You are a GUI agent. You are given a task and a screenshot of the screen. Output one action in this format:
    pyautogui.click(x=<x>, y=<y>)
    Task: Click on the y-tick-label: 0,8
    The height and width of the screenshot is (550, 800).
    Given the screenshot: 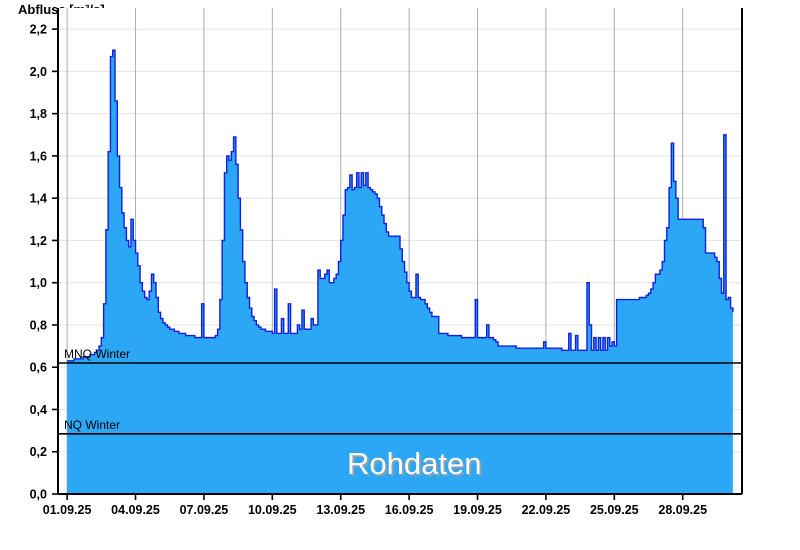 What is the action you would take?
    pyautogui.click(x=38, y=325)
    